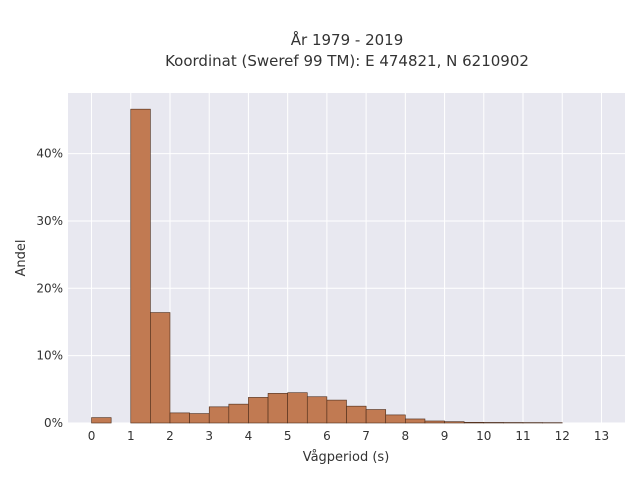 This screenshot has height=484, width=640. I want to click on x-tick-label-9: 9, so click(445, 436).